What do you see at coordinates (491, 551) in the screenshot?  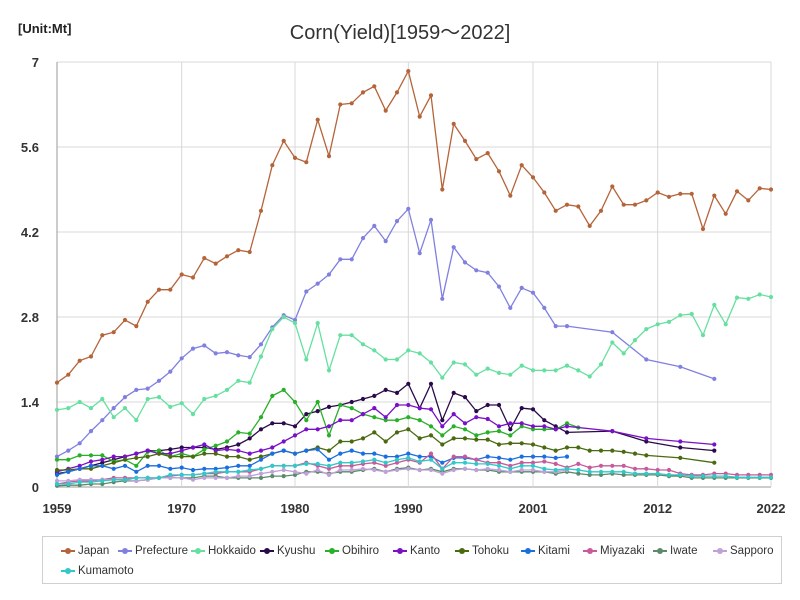 I see `legend-label: Tohoku` at bounding box center [491, 551].